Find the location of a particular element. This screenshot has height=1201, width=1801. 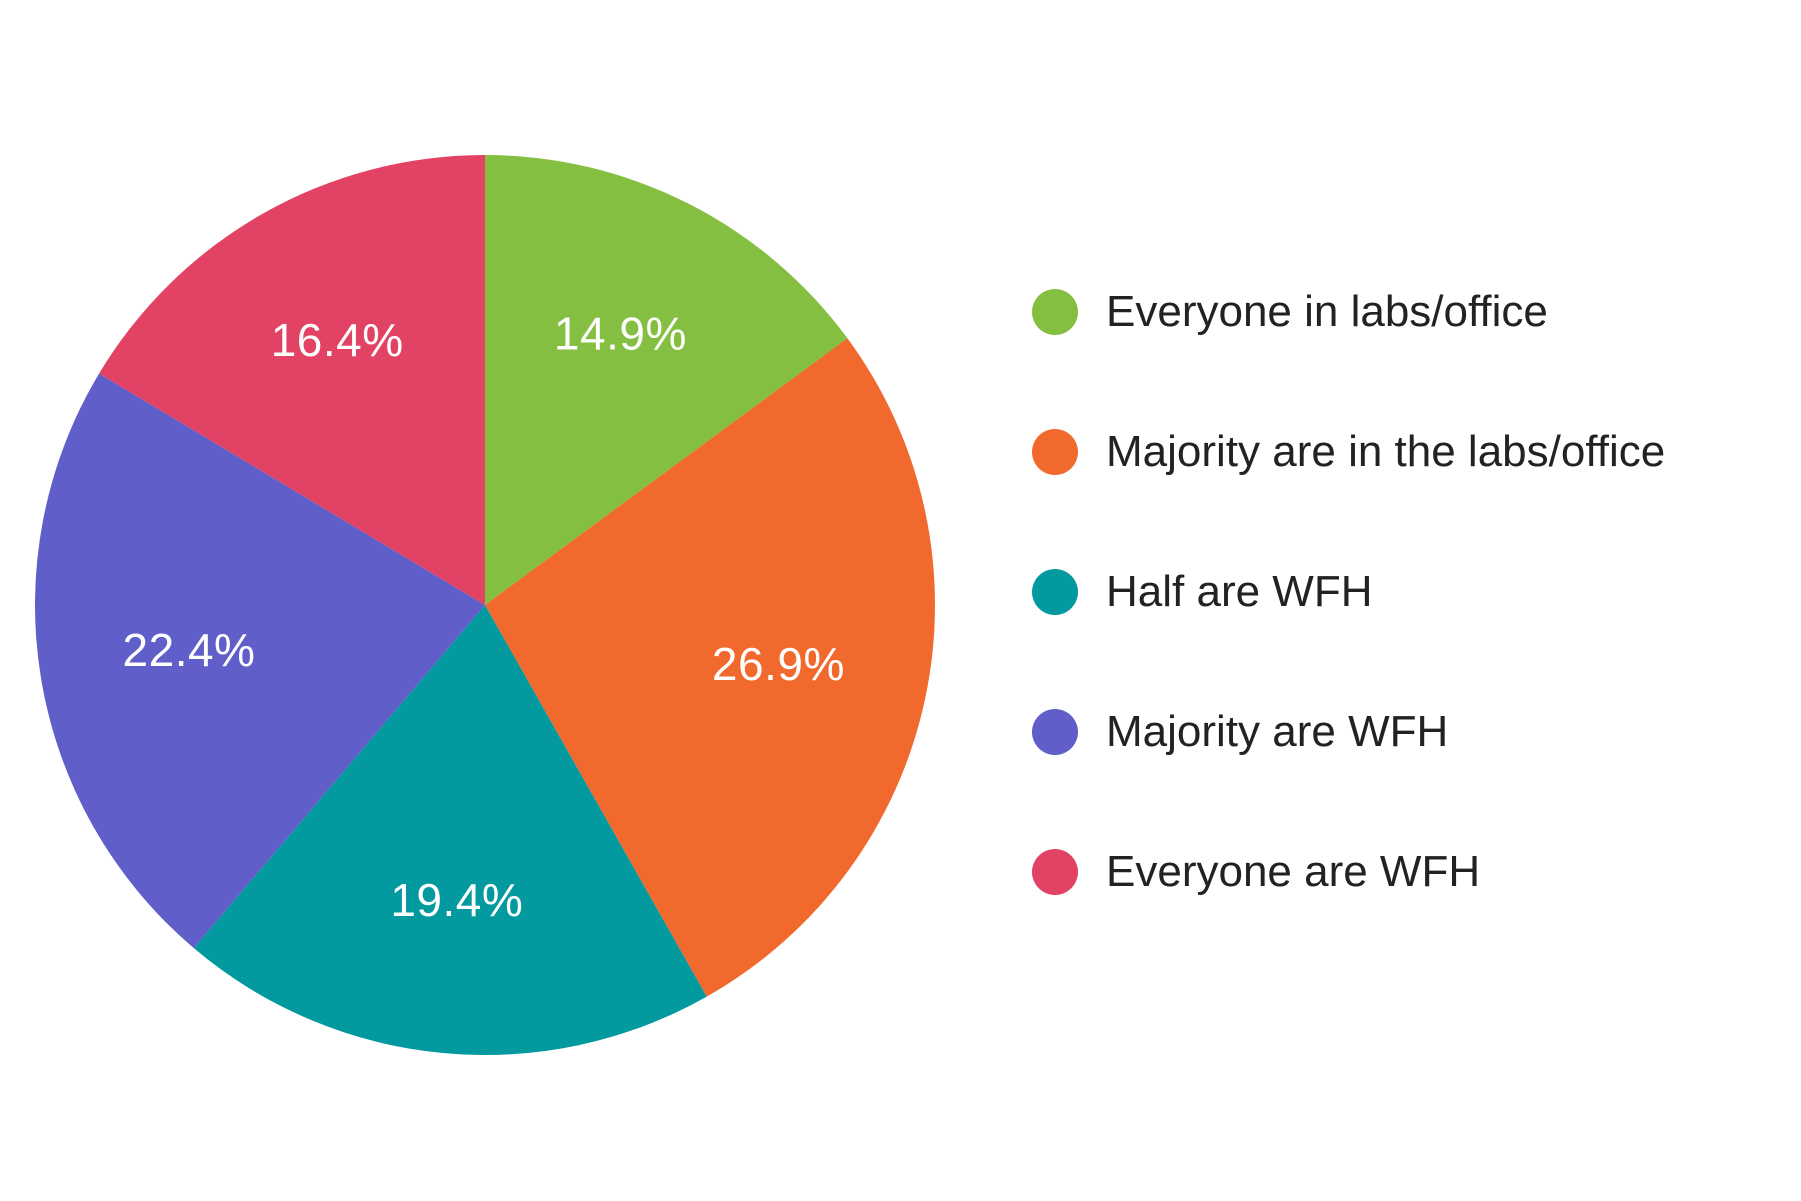

legend-label: Majority are in the labs/office is located at coordinates (1386, 451).